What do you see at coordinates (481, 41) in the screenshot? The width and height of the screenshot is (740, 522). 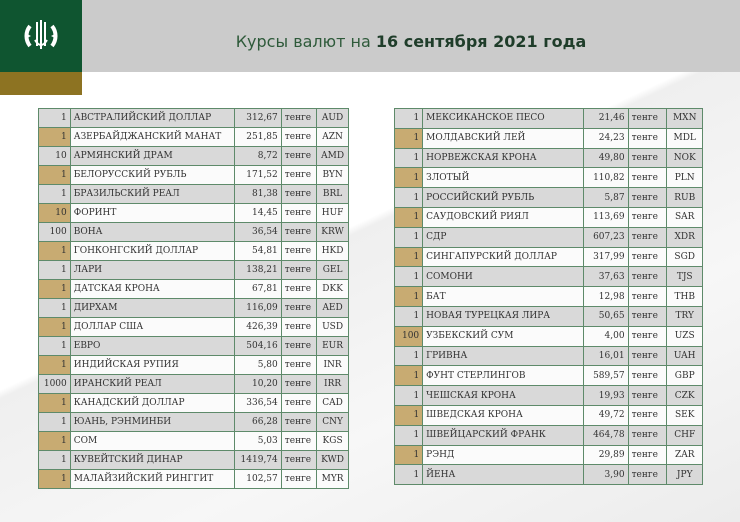 I see `title-date: 16 сентября 2021 года` at bounding box center [481, 41].